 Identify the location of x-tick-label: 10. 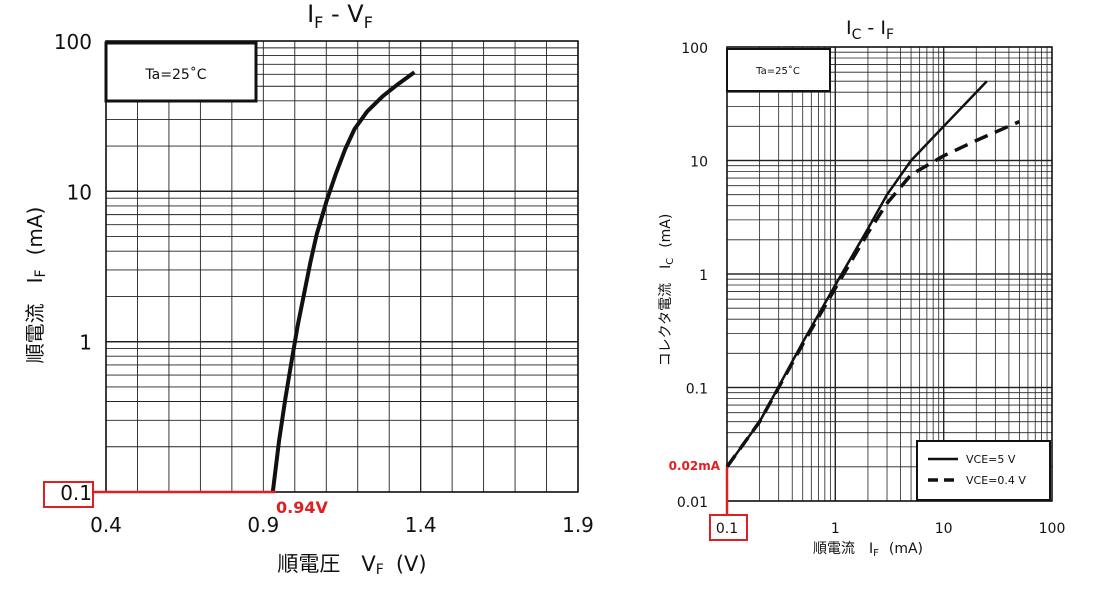
(944, 529).